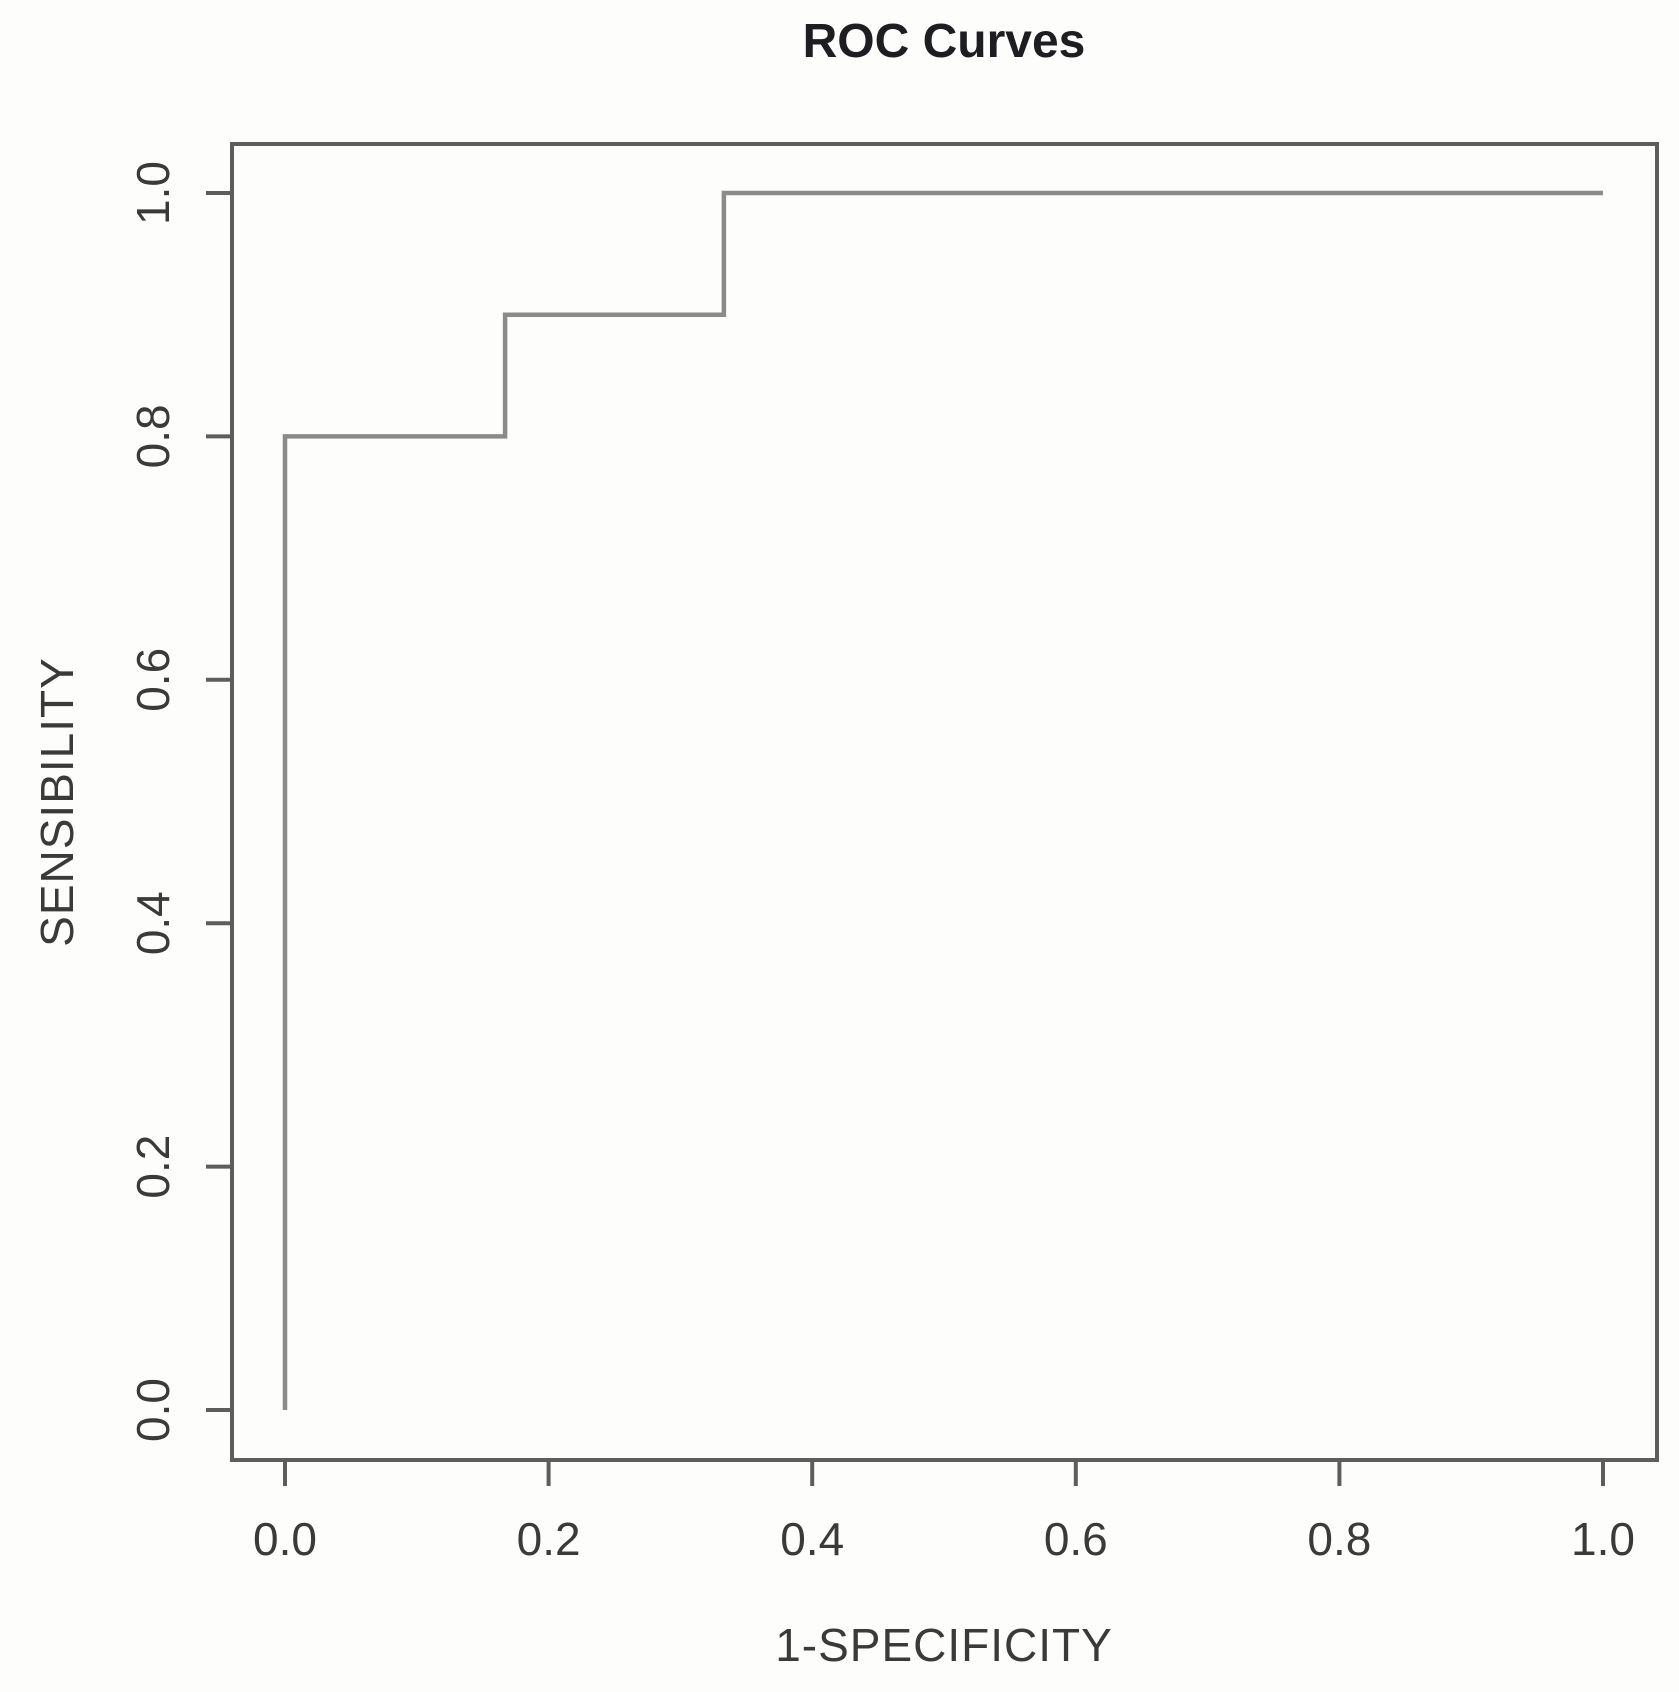 The image size is (1679, 1692). Describe the element at coordinates (153, 1410) in the screenshot. I see `y-tick-label: 0.0` at that location.